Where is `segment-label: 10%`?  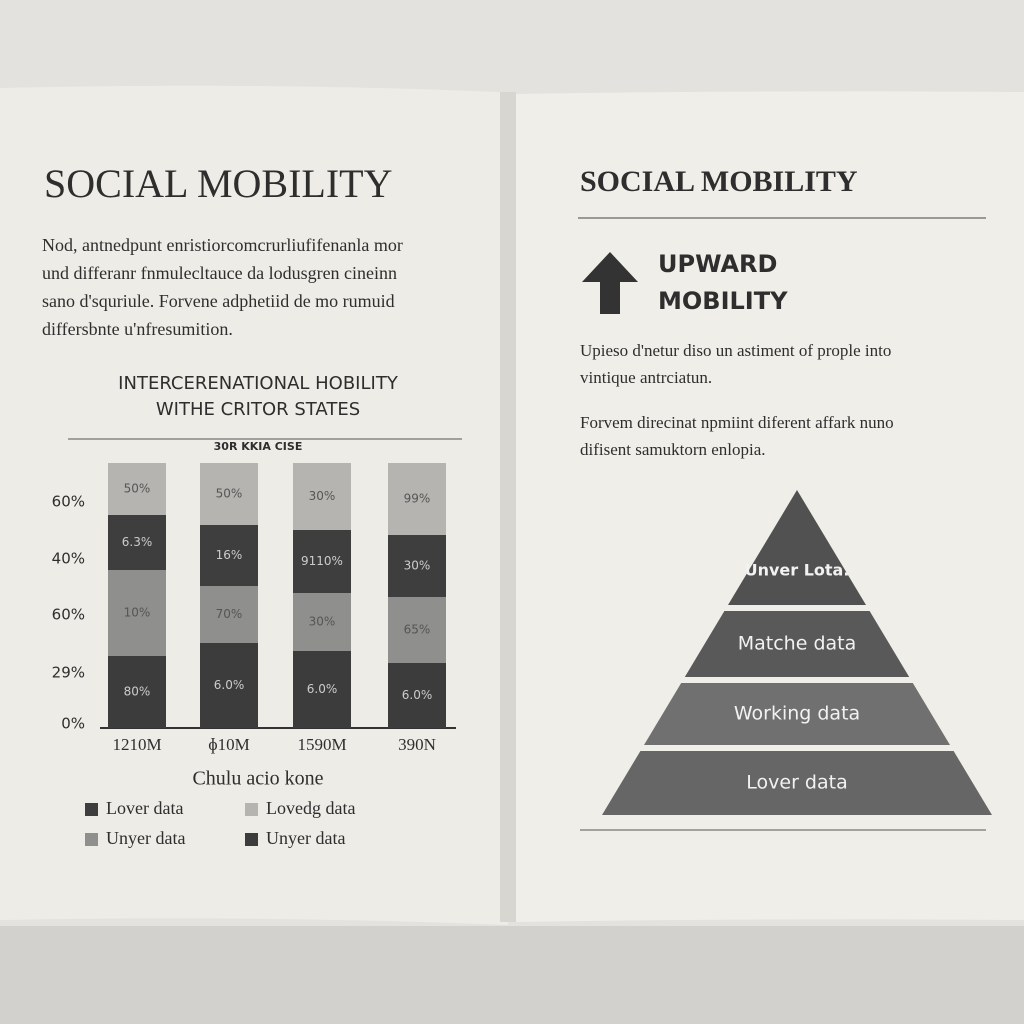 segment-label: 10% is located at coordinates (137, 613).